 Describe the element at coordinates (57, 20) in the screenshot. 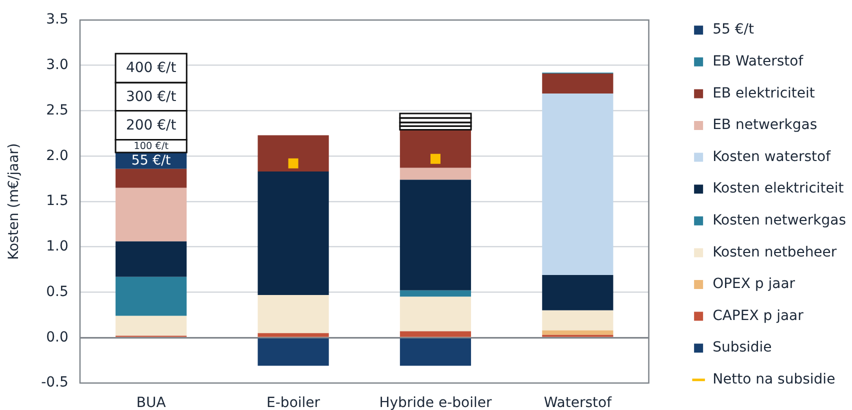

I see `y-tick-label: 3.5` at that location.